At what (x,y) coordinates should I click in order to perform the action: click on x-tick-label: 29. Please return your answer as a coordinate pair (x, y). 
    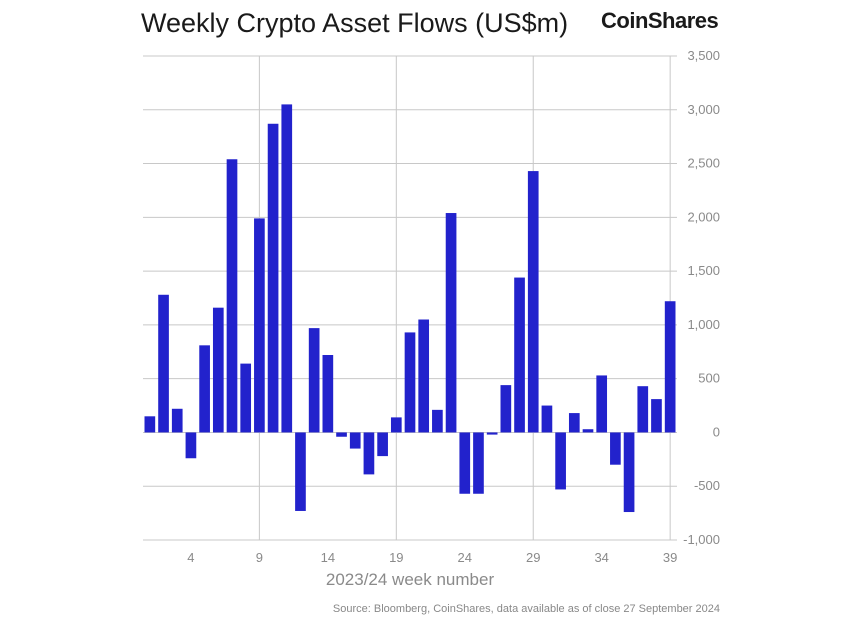
    Looking at the image, I should click on (533, 557).